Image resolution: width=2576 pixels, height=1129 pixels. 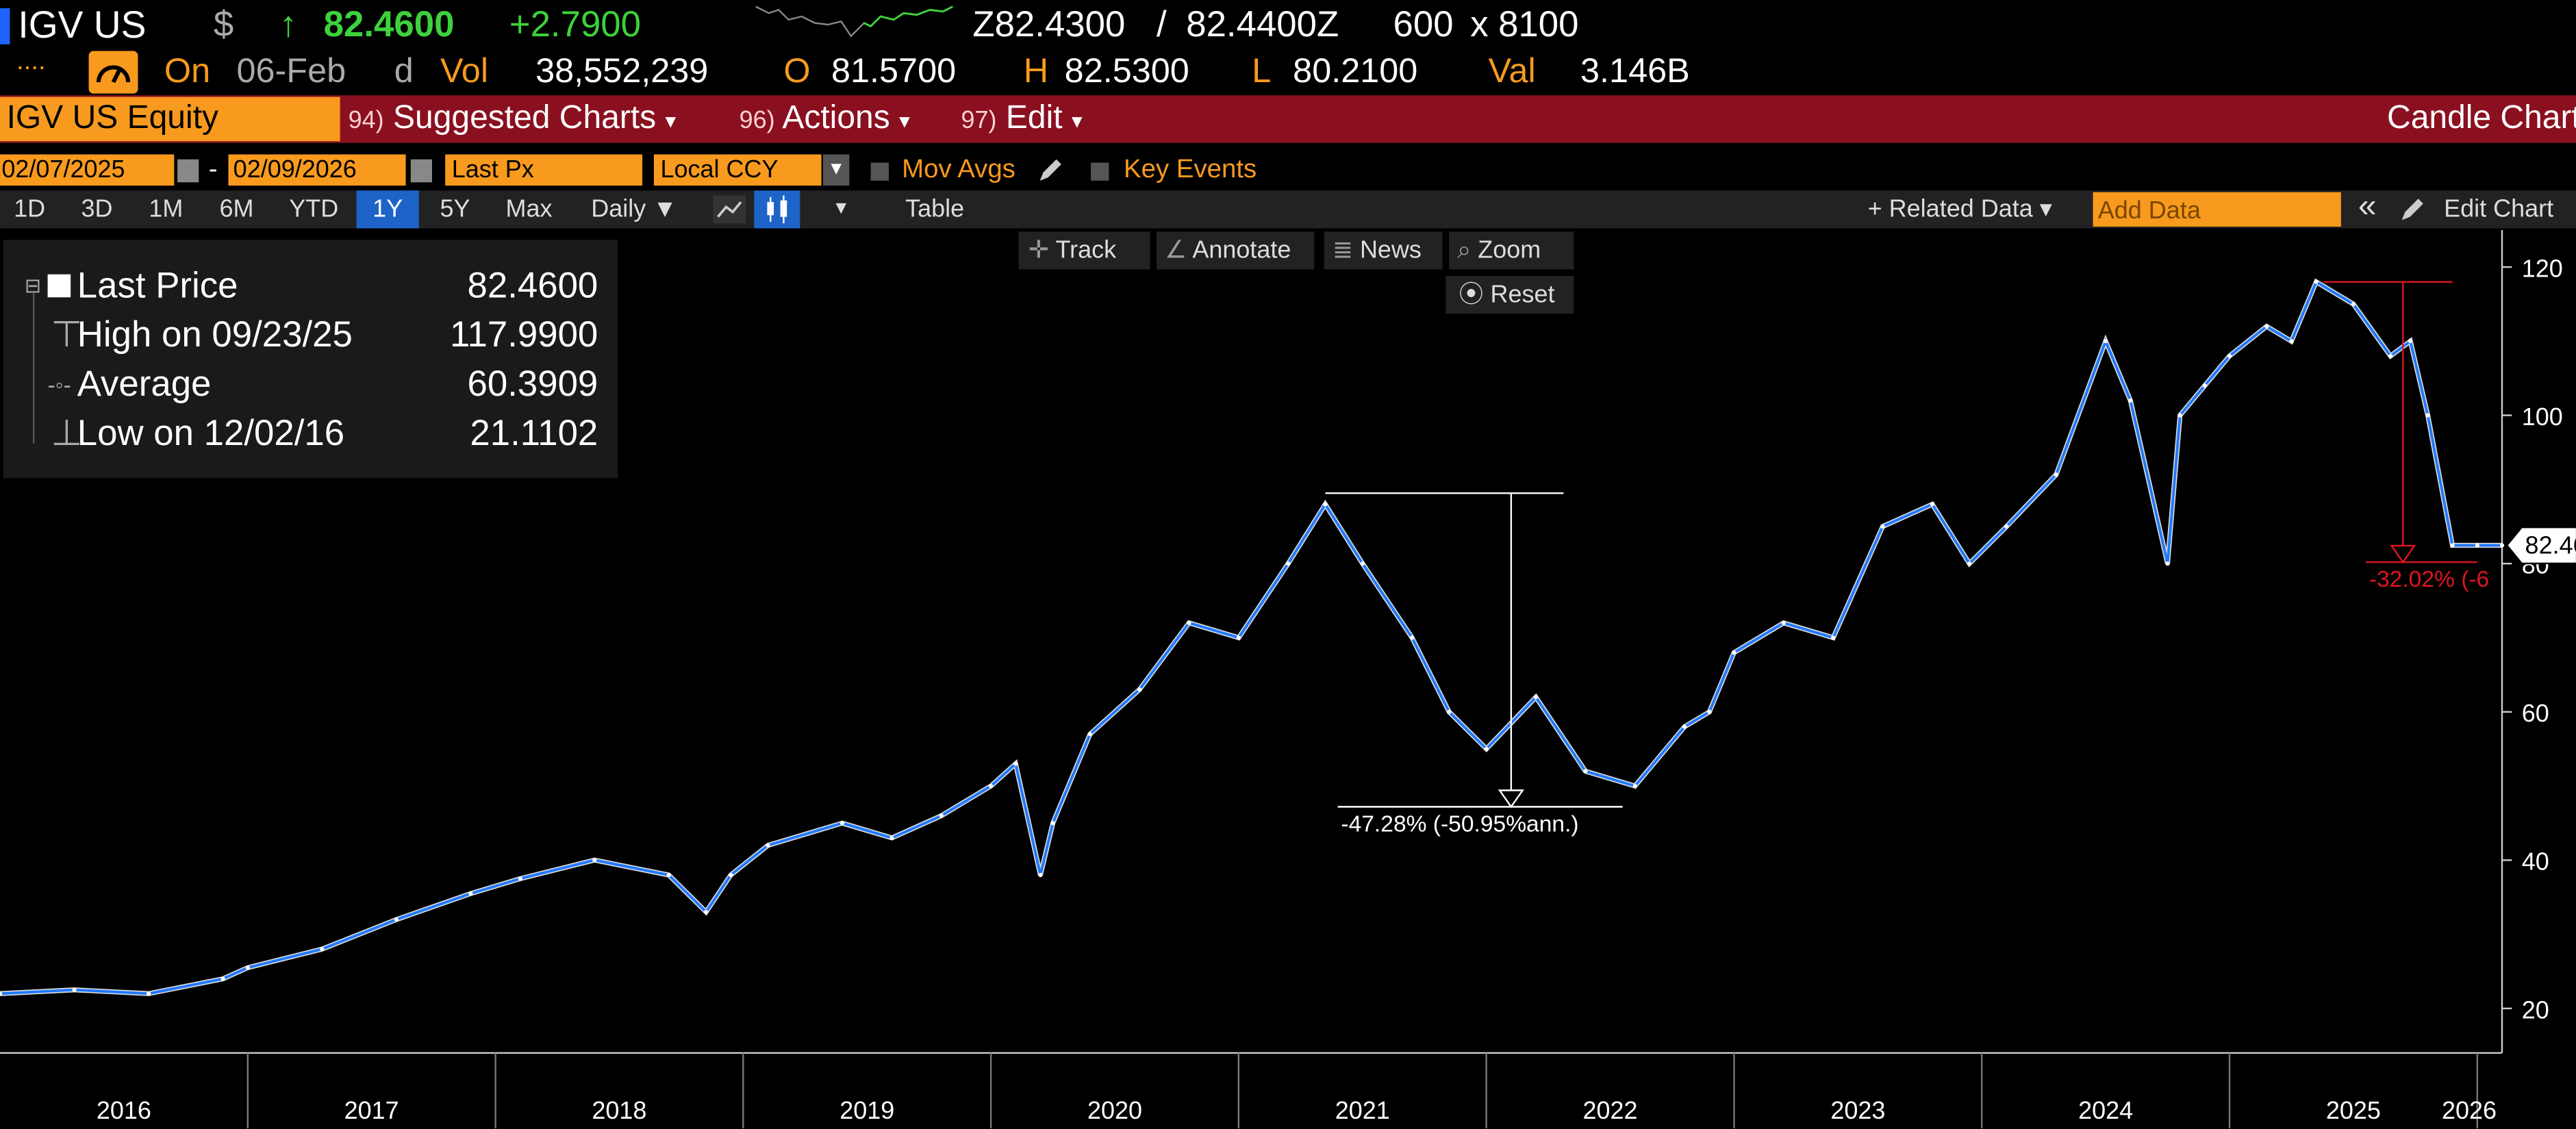 What do you see at coordinates (730, 210) in the screenshot?
I see `line-chart-icon` at bounding box center [730, 210].